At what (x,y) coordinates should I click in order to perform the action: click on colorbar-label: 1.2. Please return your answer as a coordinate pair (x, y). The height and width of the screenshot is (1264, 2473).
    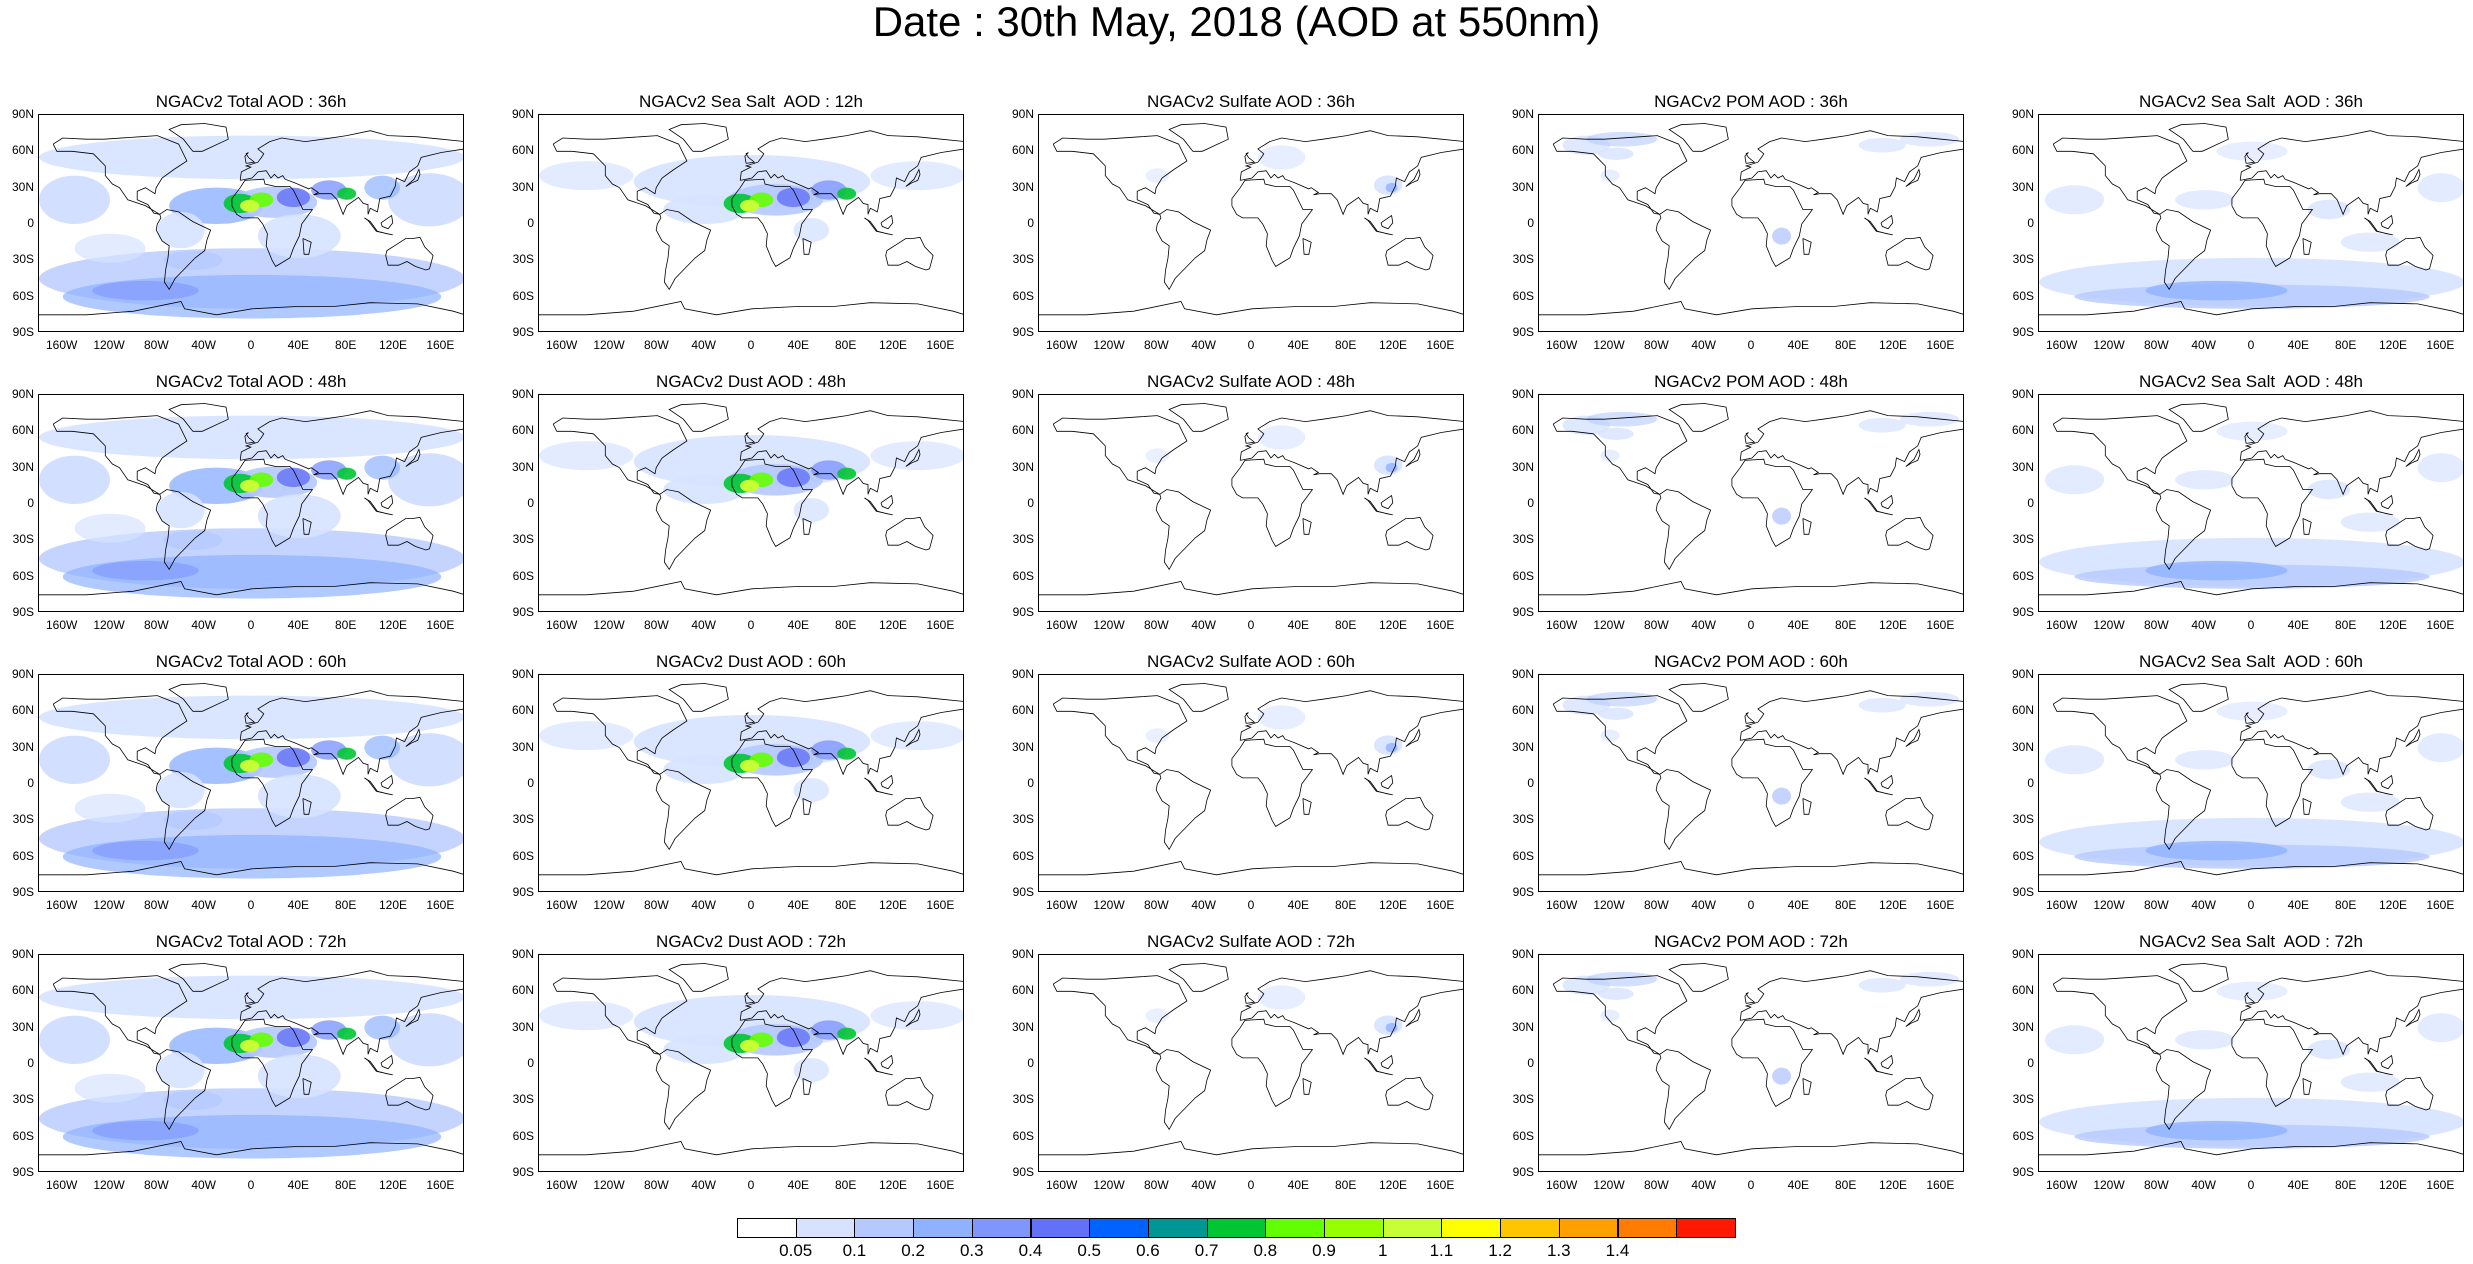
    Looking at the image, I should click on (1500, 1250).